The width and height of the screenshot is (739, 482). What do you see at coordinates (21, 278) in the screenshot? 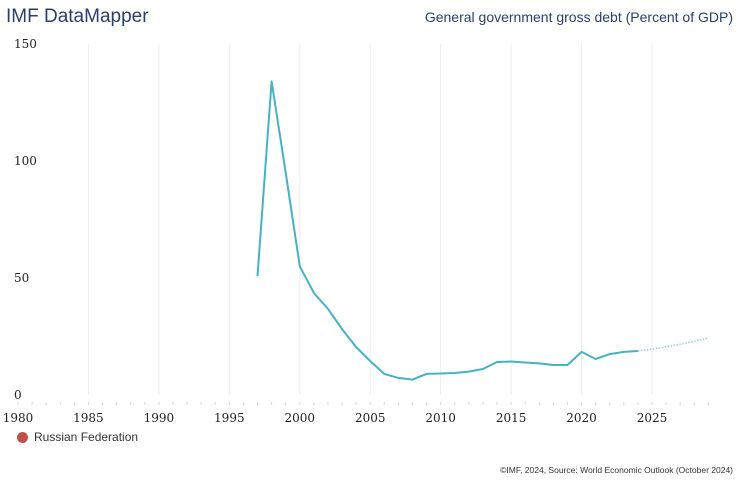
I see `y-tick-label: 50` at bounding box center [21, 278].